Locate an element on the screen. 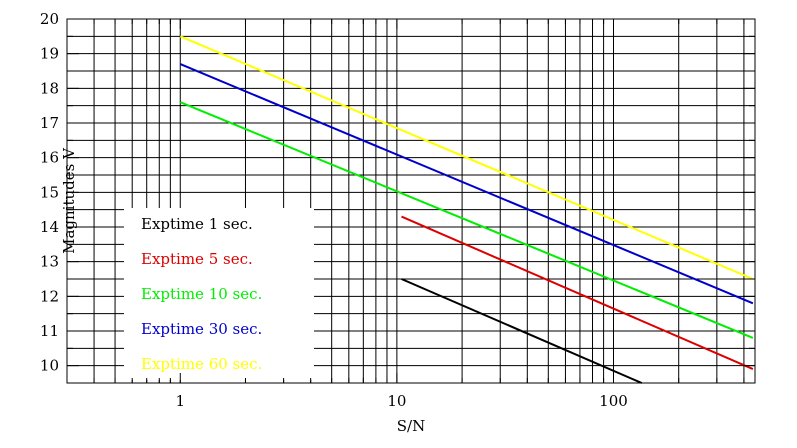 The height and width of the screenshot is (448, 797). legend-background is located at coordinates (219, 294).